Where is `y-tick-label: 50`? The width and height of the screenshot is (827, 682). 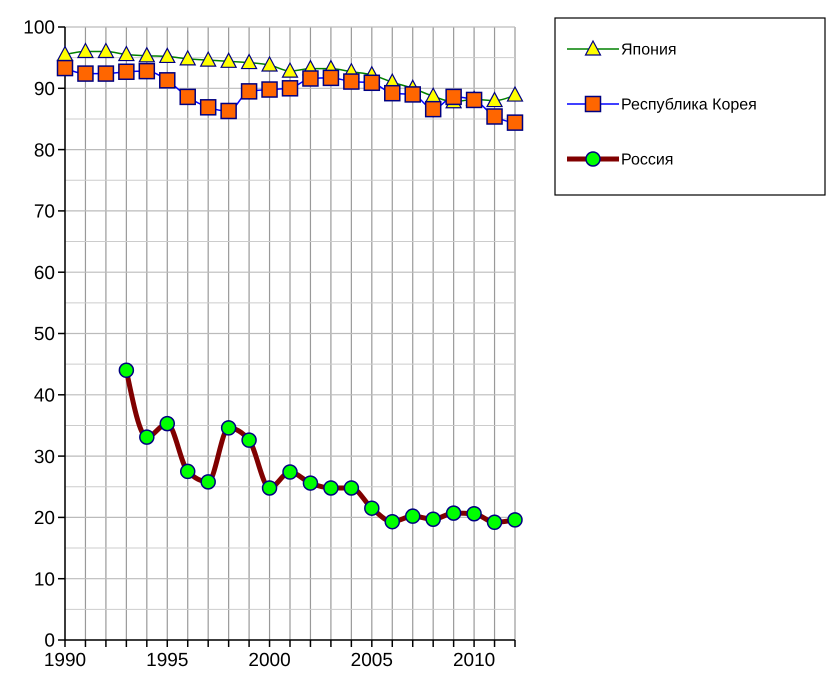 y-tick-label: 50 is located at coordinates (44, 335).